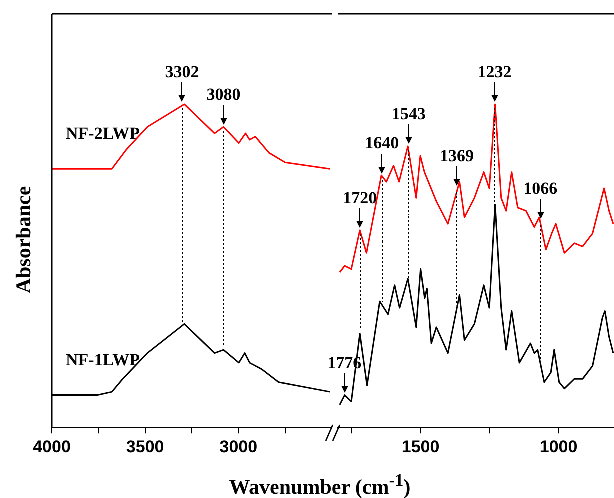 The height and width of the screenshot is (498, 614). I want to click on annotation: 3080, so click(223, 94).